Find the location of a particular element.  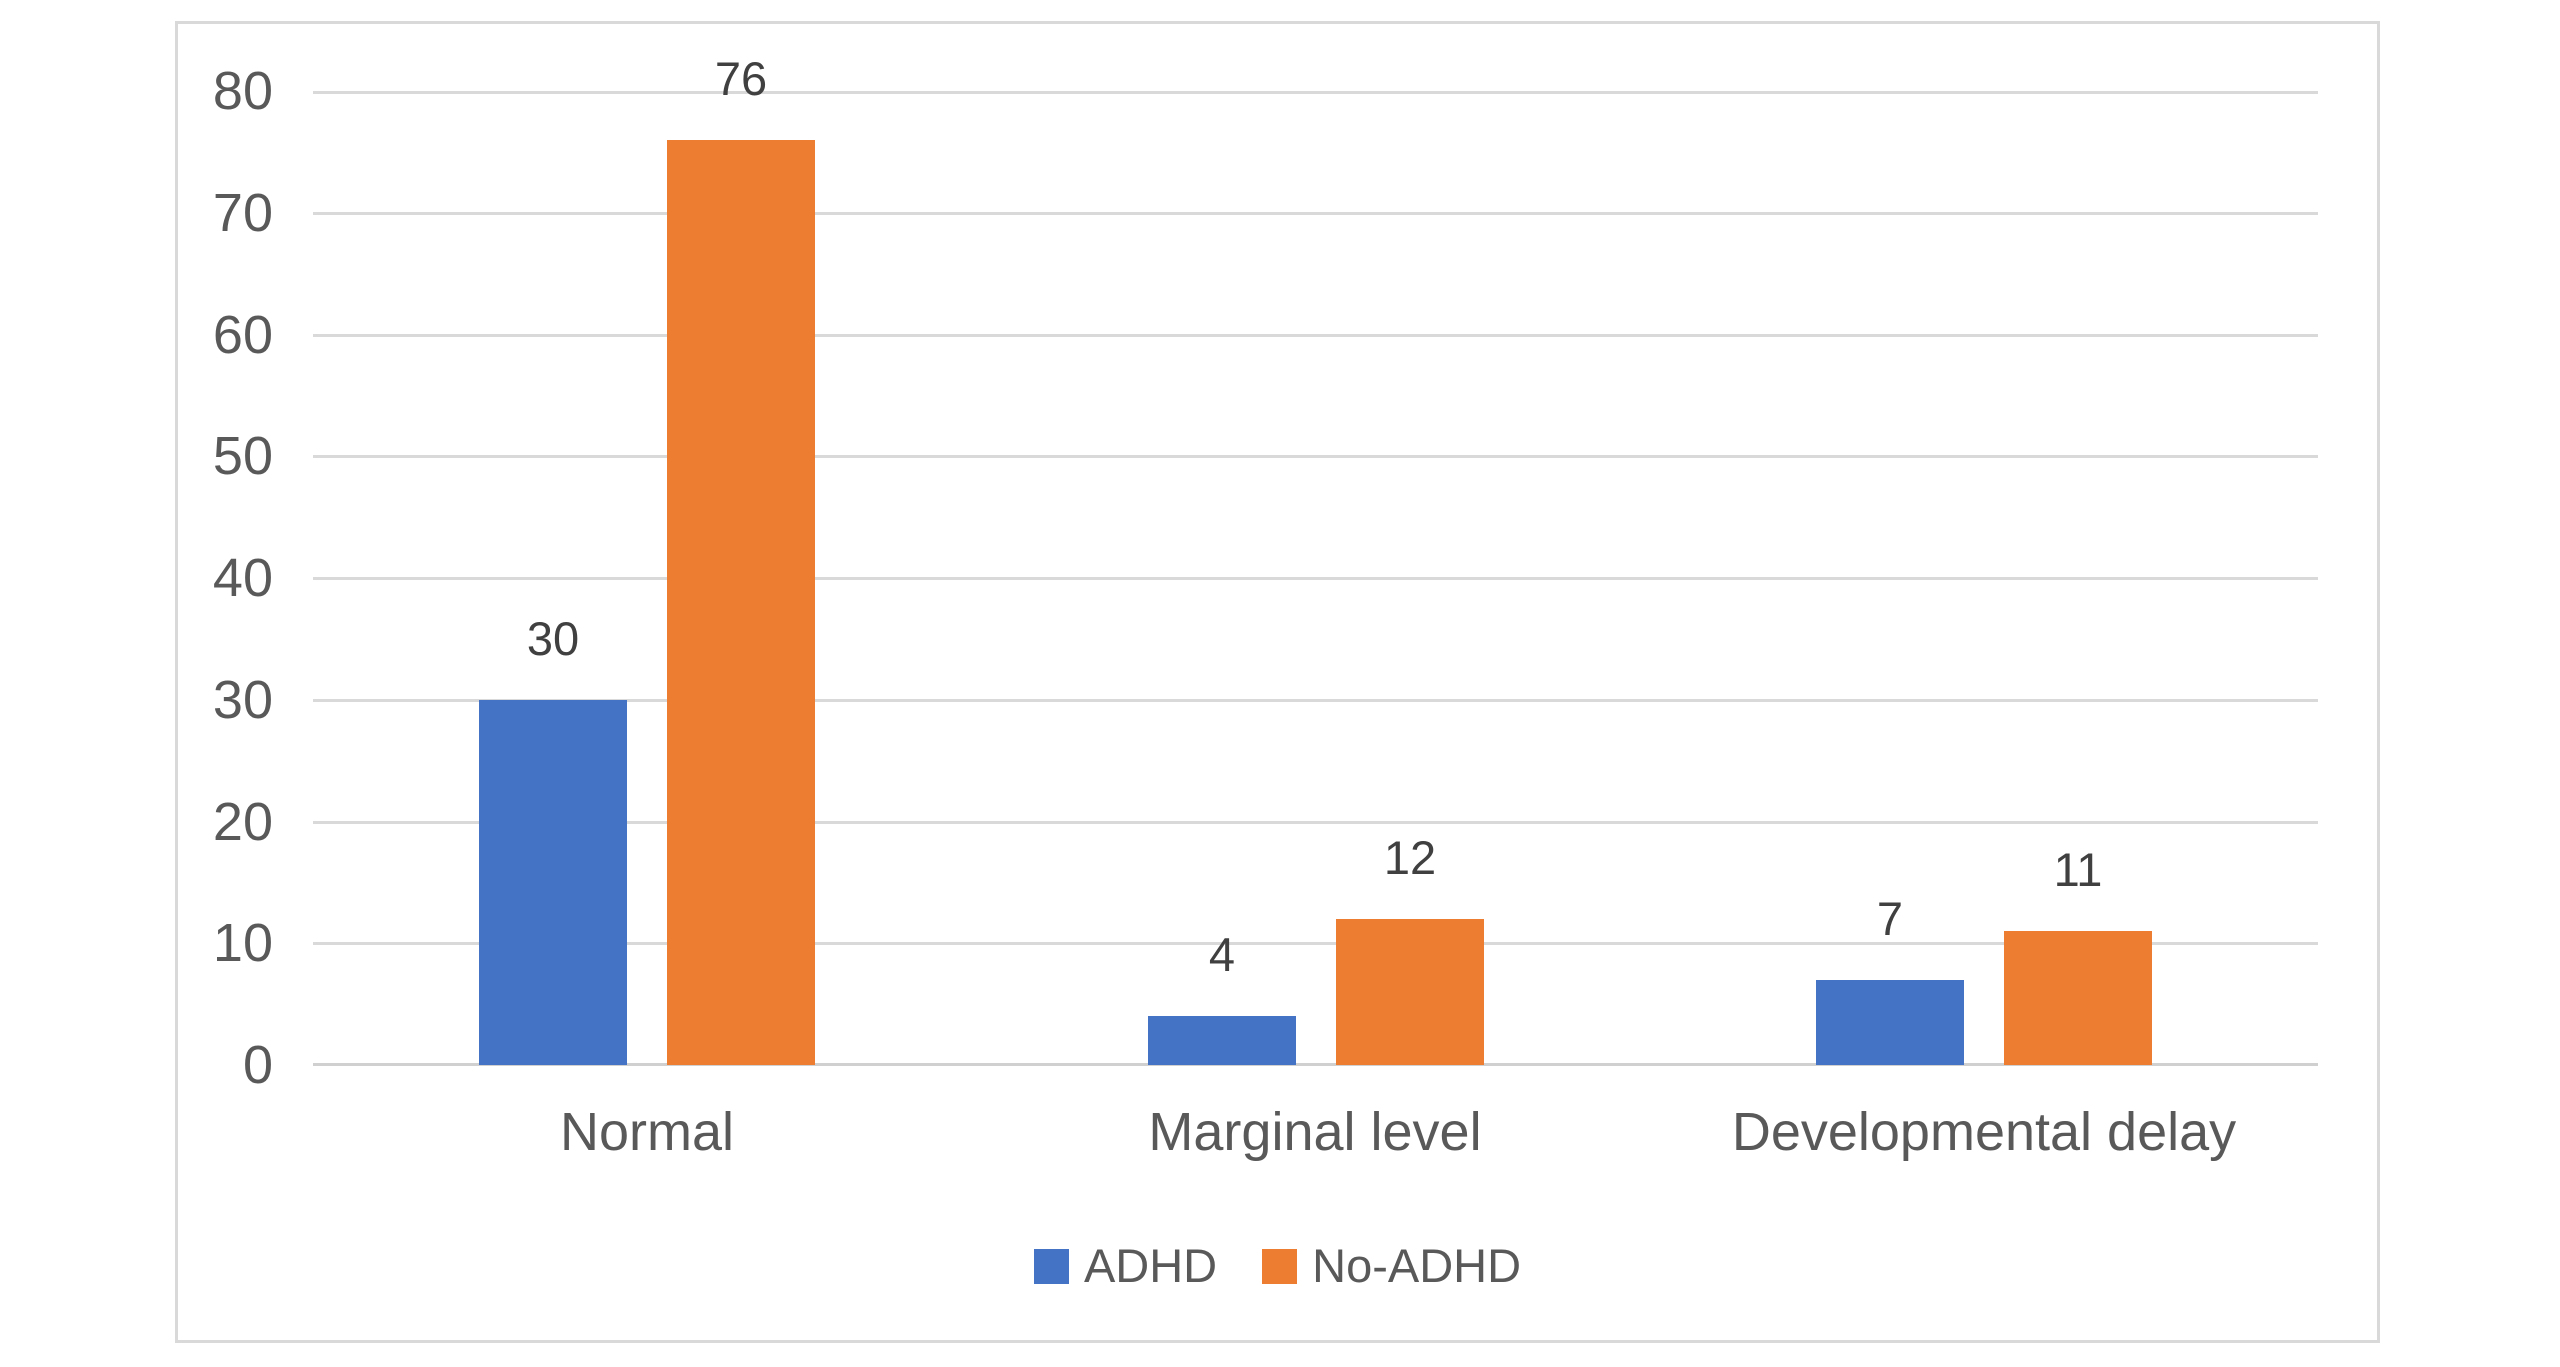

bar-adhd-developmental-delay is located at coordinates (1890, 1022).